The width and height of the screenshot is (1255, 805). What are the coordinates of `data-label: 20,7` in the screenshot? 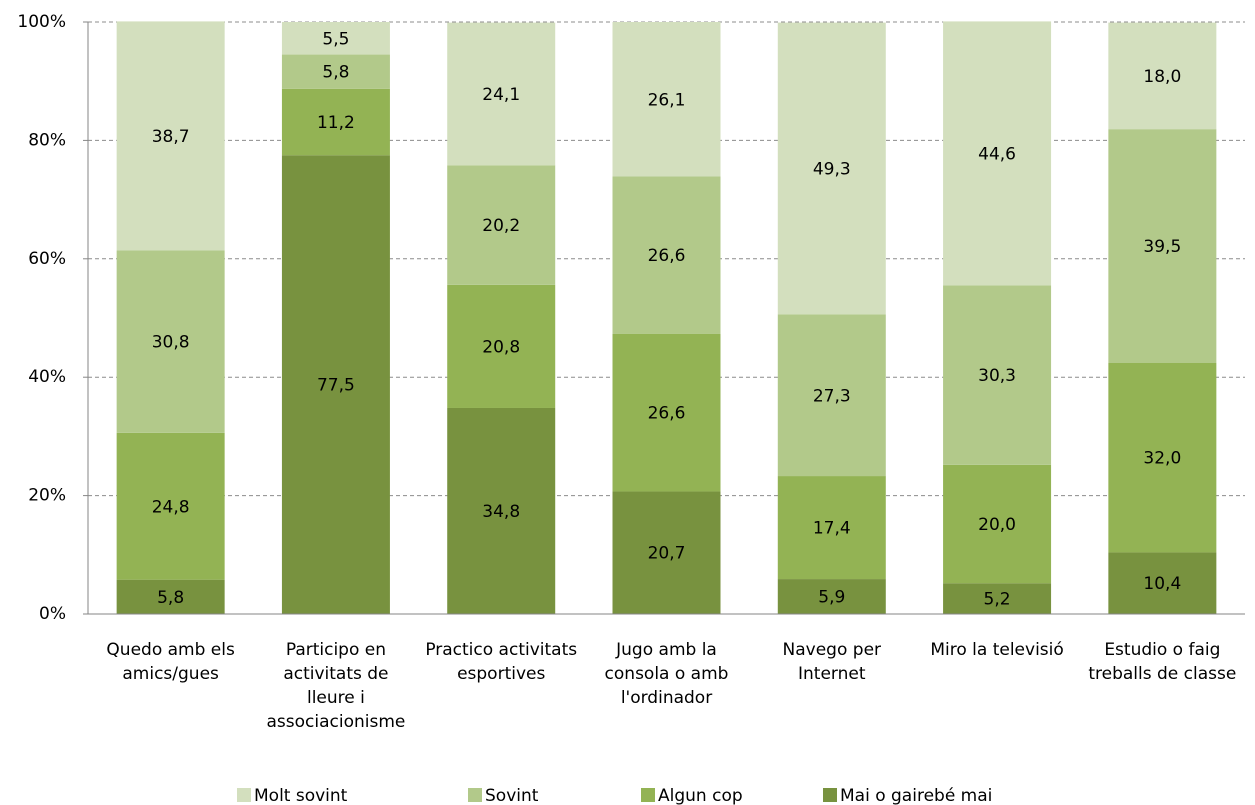 It's located at (667, 554).